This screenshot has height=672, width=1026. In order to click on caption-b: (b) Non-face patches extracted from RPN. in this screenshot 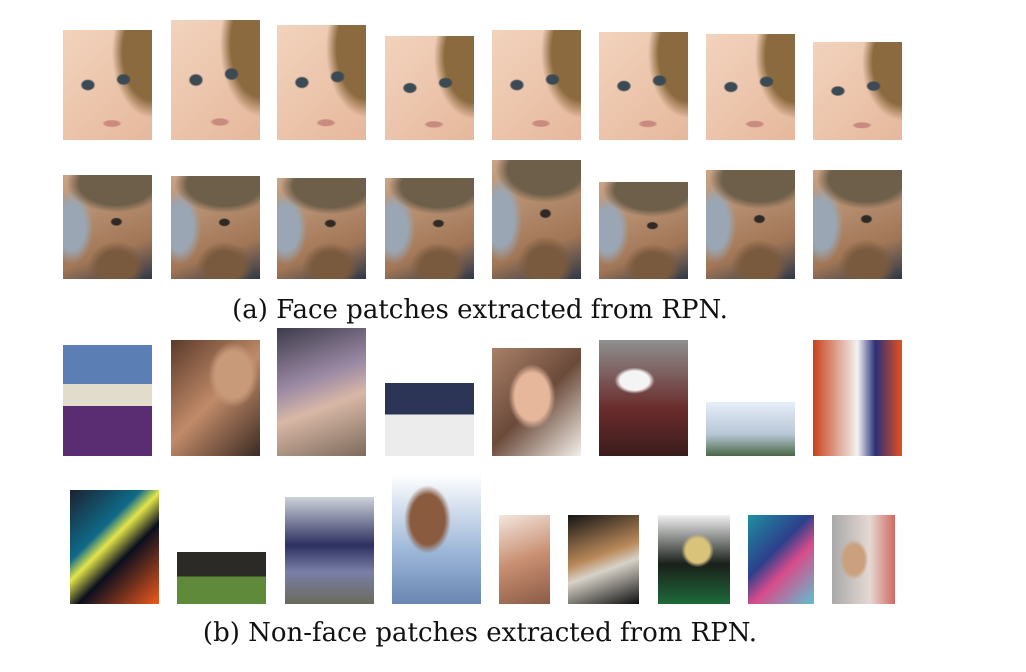, I will do `click(480, 633)`.